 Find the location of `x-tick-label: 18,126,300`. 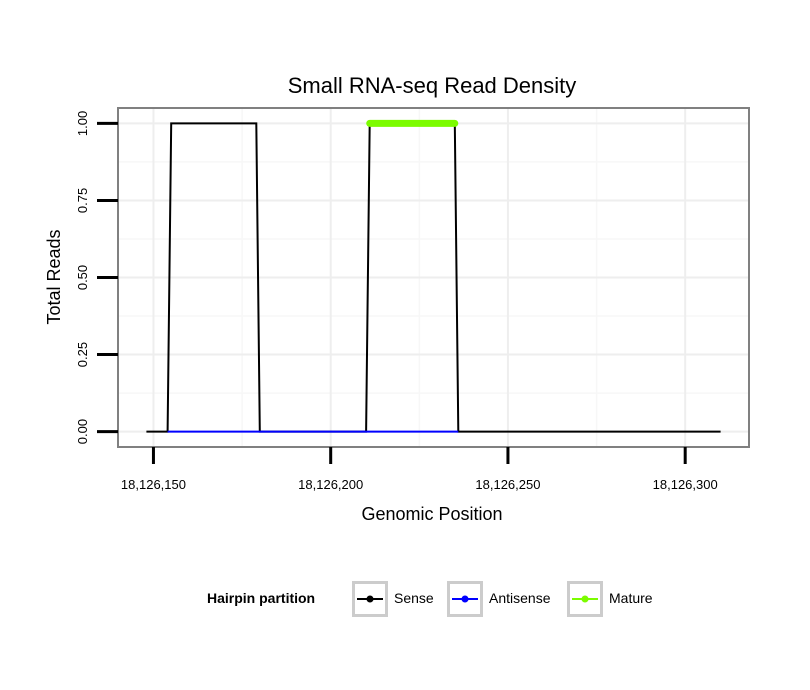

x-tick-label: 18,126,300 is located at coordinates (685, 484).